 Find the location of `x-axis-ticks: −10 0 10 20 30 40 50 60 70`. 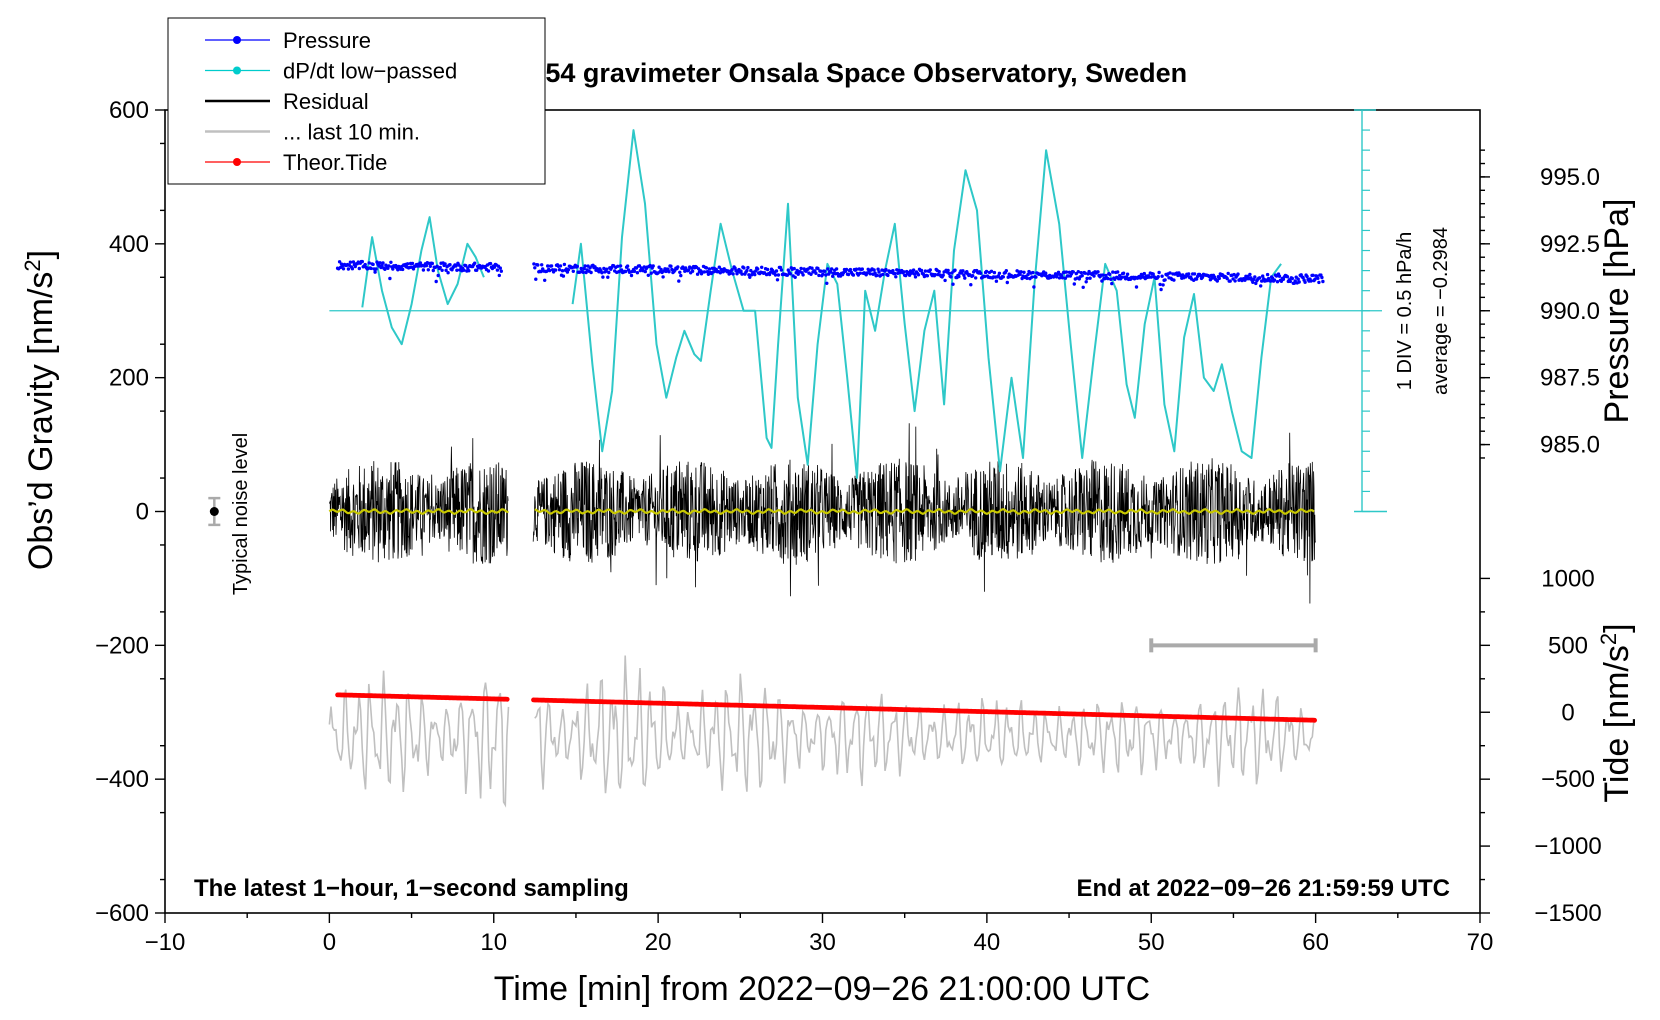

x-axis-ticks: −10 0 10 20 30 40 50 60 70 is located at coordinates (819, 934).